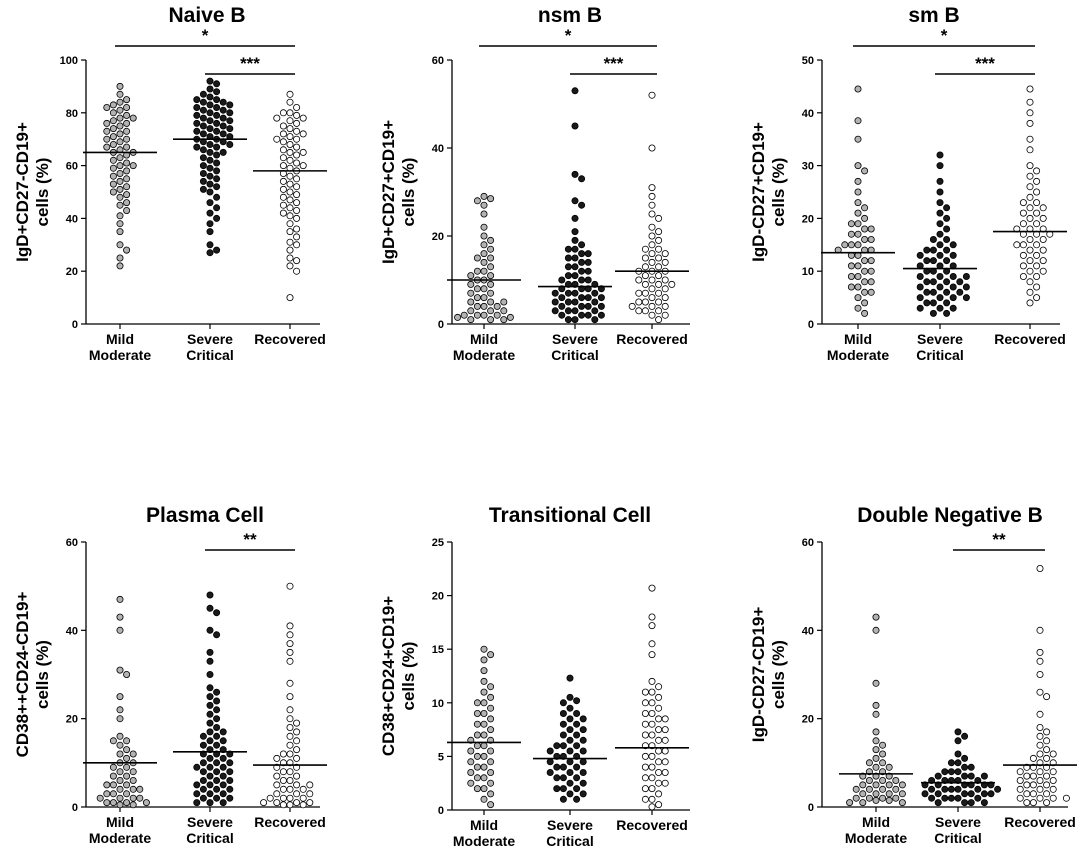  Describe the element at coordinates (438, 149) in the screenshot. I see `y-tick-label: 40` at that location.